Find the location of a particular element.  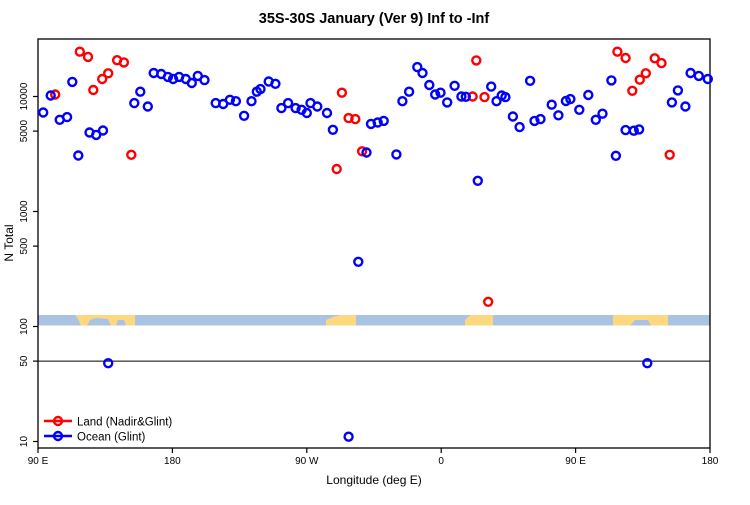

y-tick-label: 10000 is located at coordinates (24, 96).